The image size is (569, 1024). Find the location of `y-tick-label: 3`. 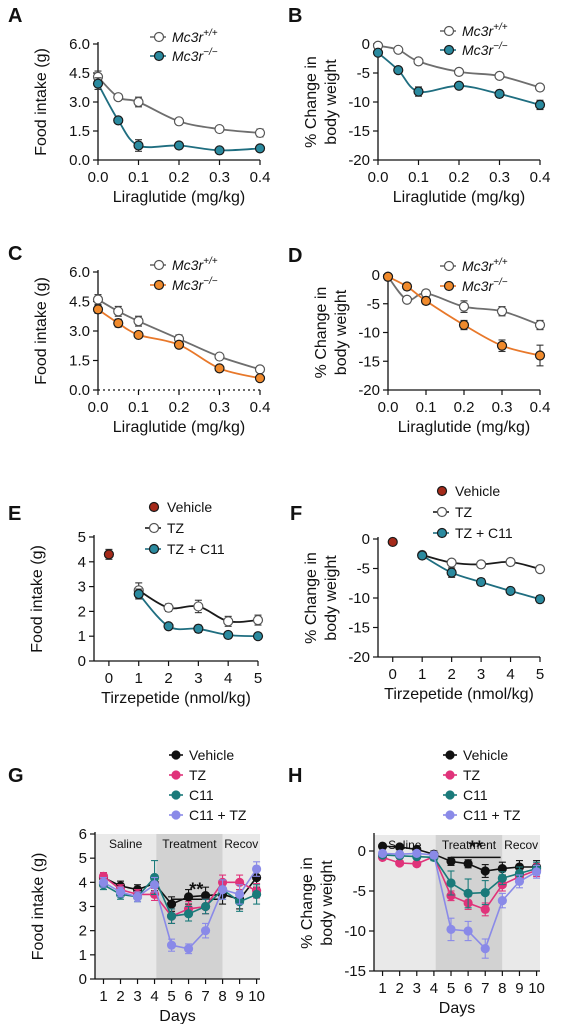

y-tick-label: 3 is located at coordinates (82, 587).